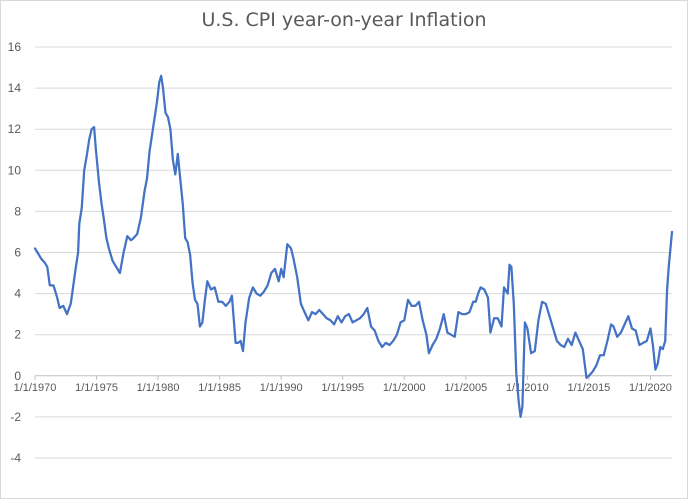 The image size is (688, 499). Describe the element at coordinates (96, 388) in the screenshot. I see `x-tick-label: 1/1/1975` at that location.